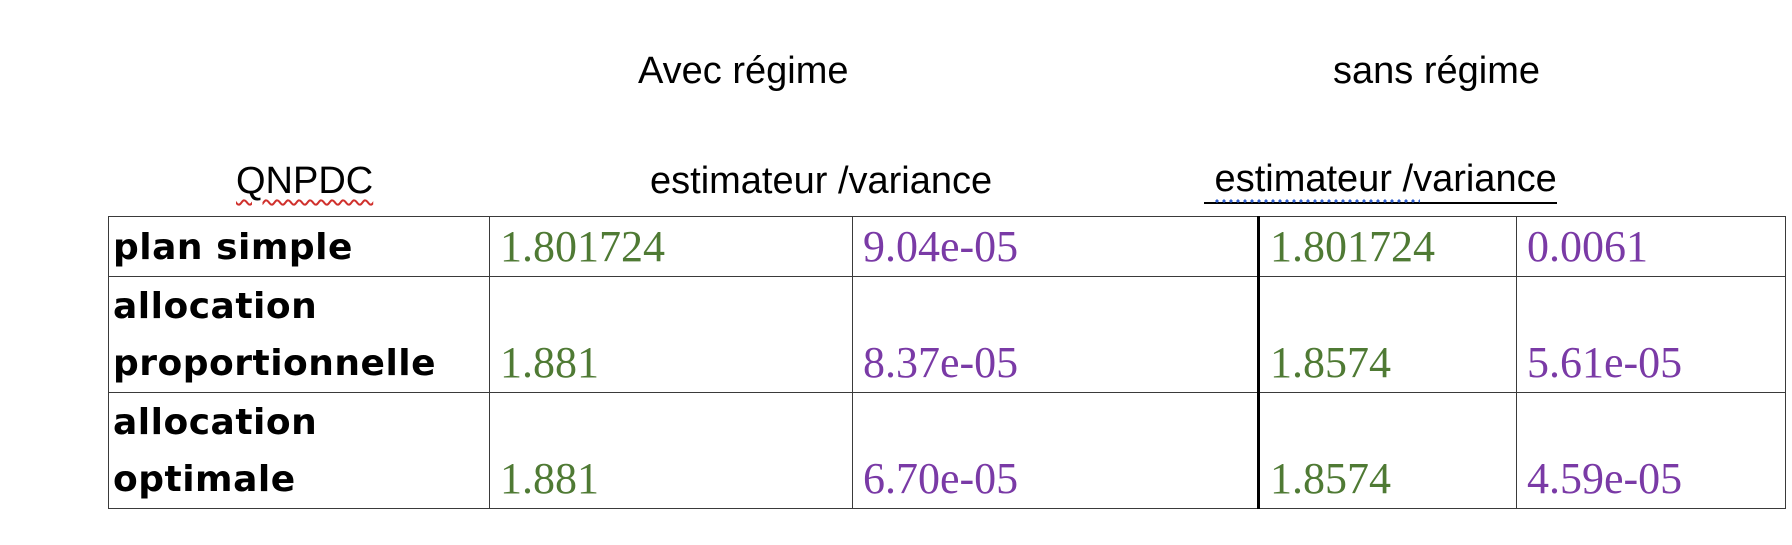  I want to click on header-sans-regime: sans régime, so click(1436, 71).